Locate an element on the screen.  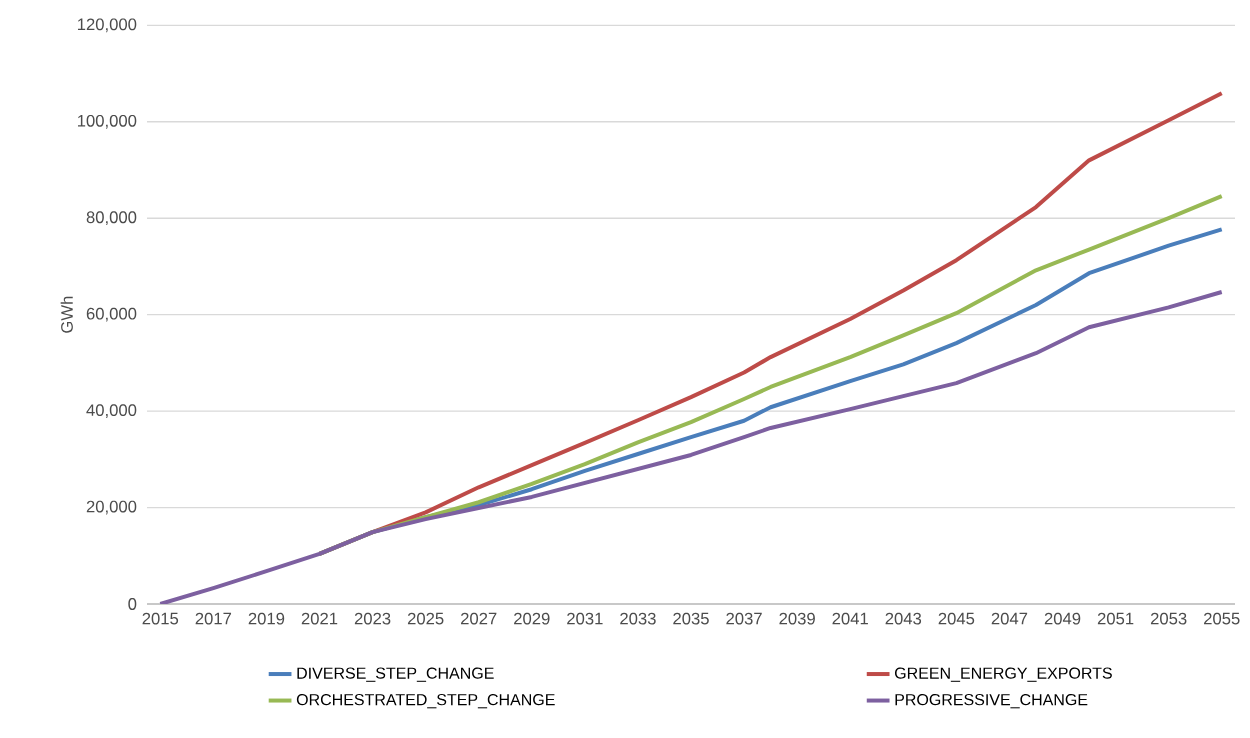
y-axis-title: GWh is located at coordinates (66, 314).